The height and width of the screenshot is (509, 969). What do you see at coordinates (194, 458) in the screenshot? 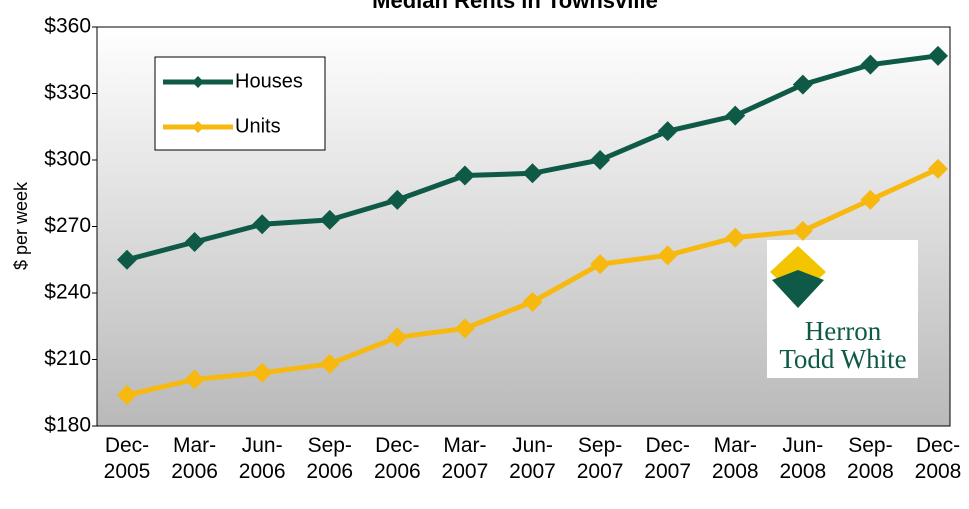
I see `x-tick-label: Mar- 2006` at bounding box center [194, 458].